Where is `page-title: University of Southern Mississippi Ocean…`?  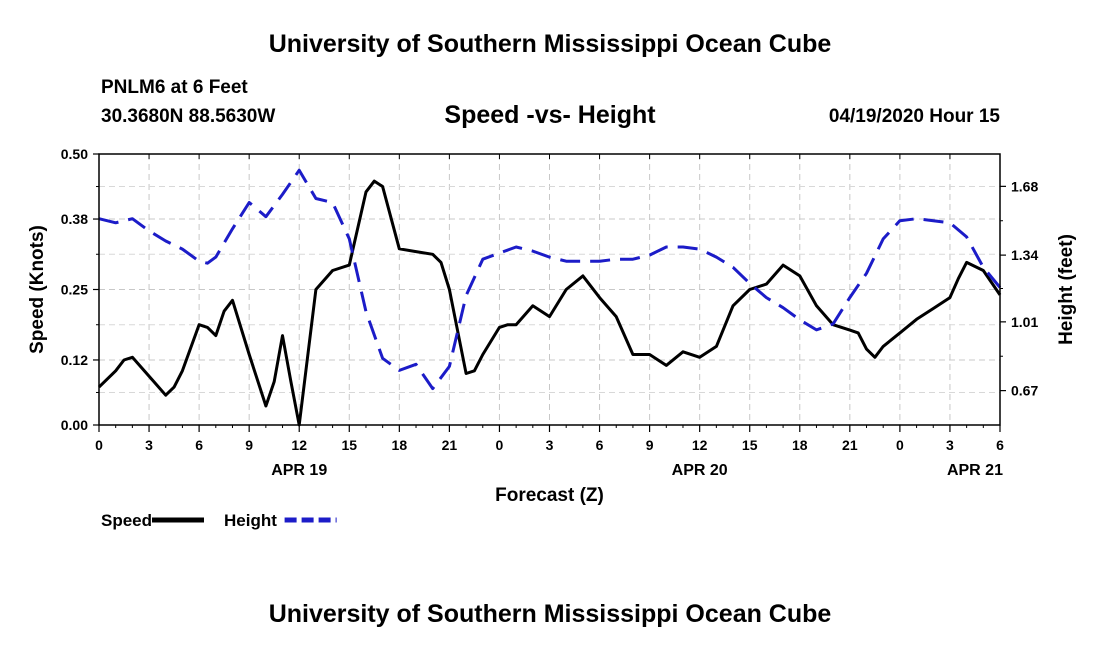 page-title: University of Southern Mississippi Ocean… is located at coordinates (550, 44).